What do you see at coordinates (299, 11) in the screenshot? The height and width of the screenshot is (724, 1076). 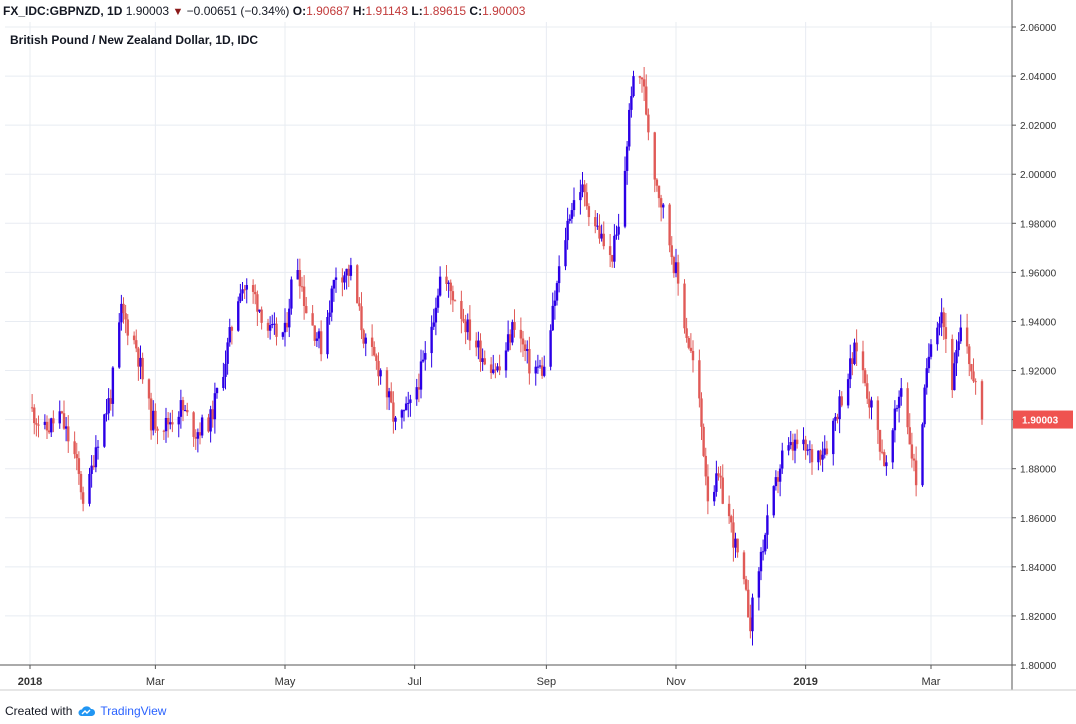 I see `open-label: O:` at bounding box center [299, 11].